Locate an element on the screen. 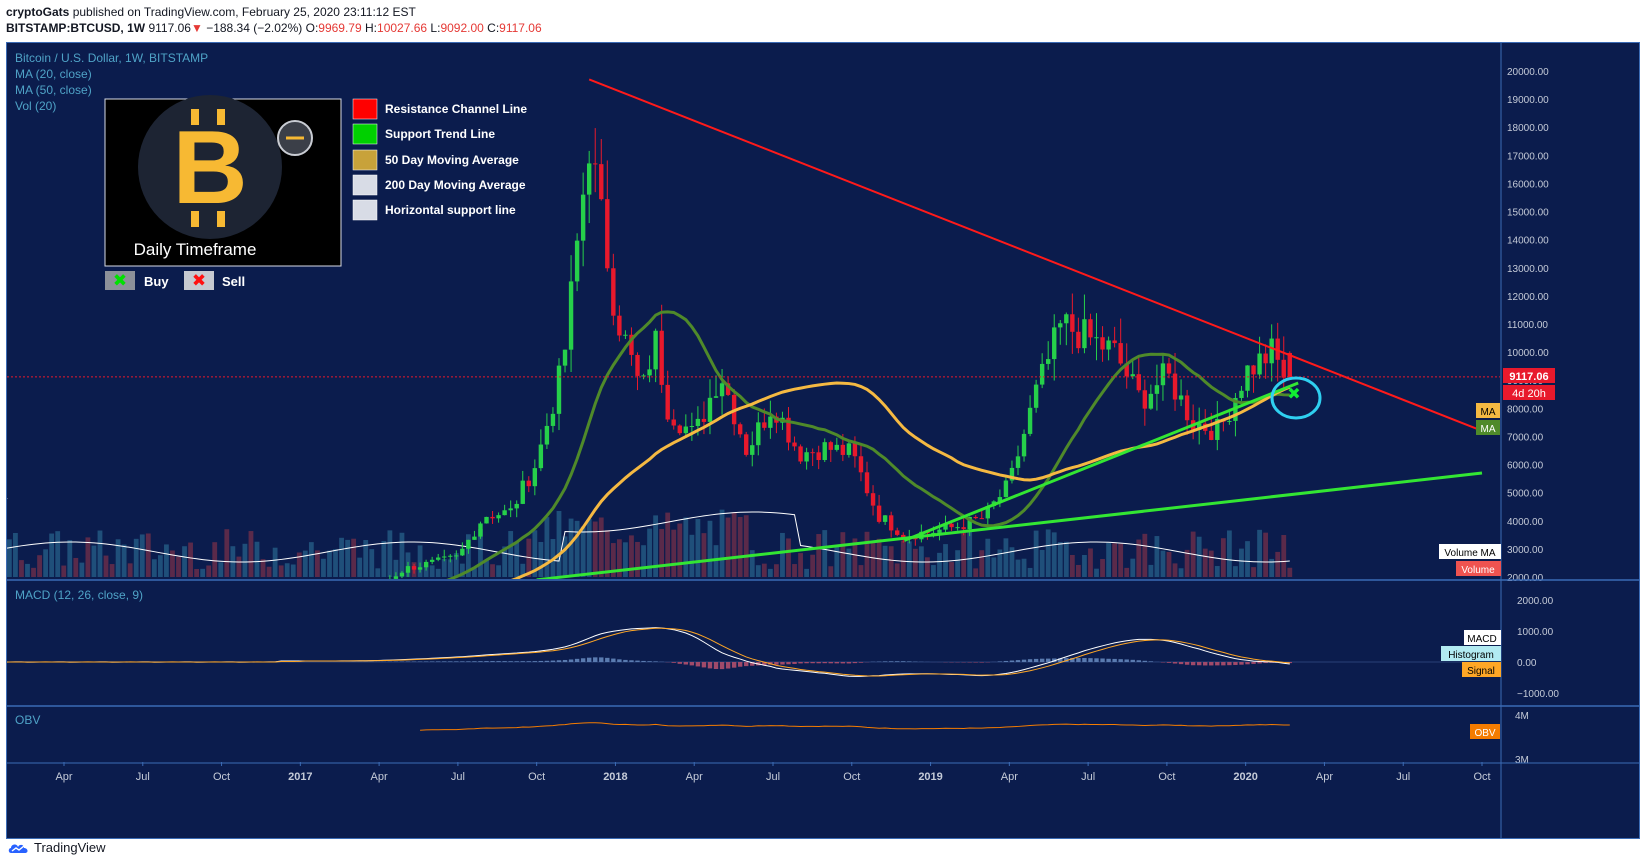  macd-panel is located at coordinates (753, 652).